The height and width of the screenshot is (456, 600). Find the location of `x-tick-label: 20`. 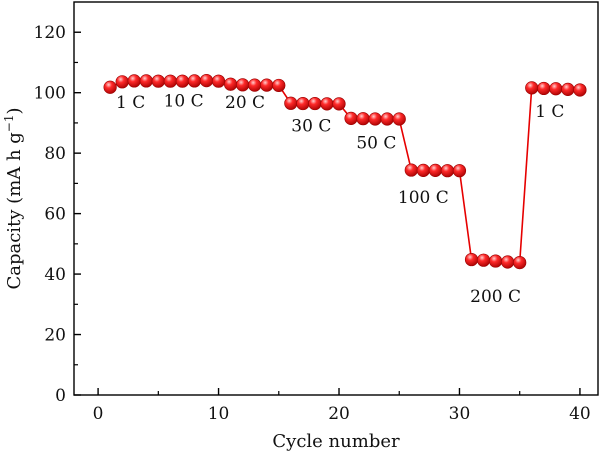

x-tick-label: 20 is located at coordinates (339, 414).